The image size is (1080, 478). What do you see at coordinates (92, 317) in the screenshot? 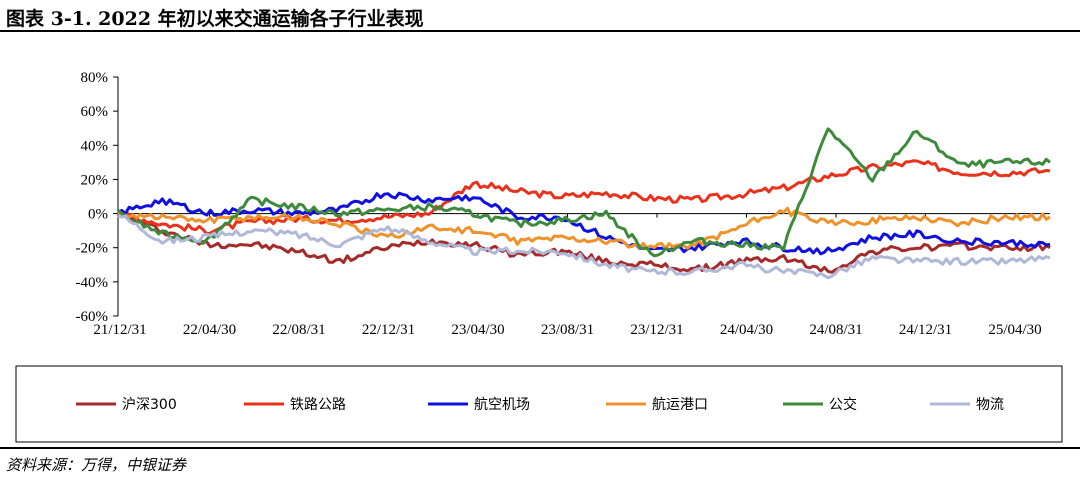
I see `y-tick-label: -60%` at bounding box center [92, 317].